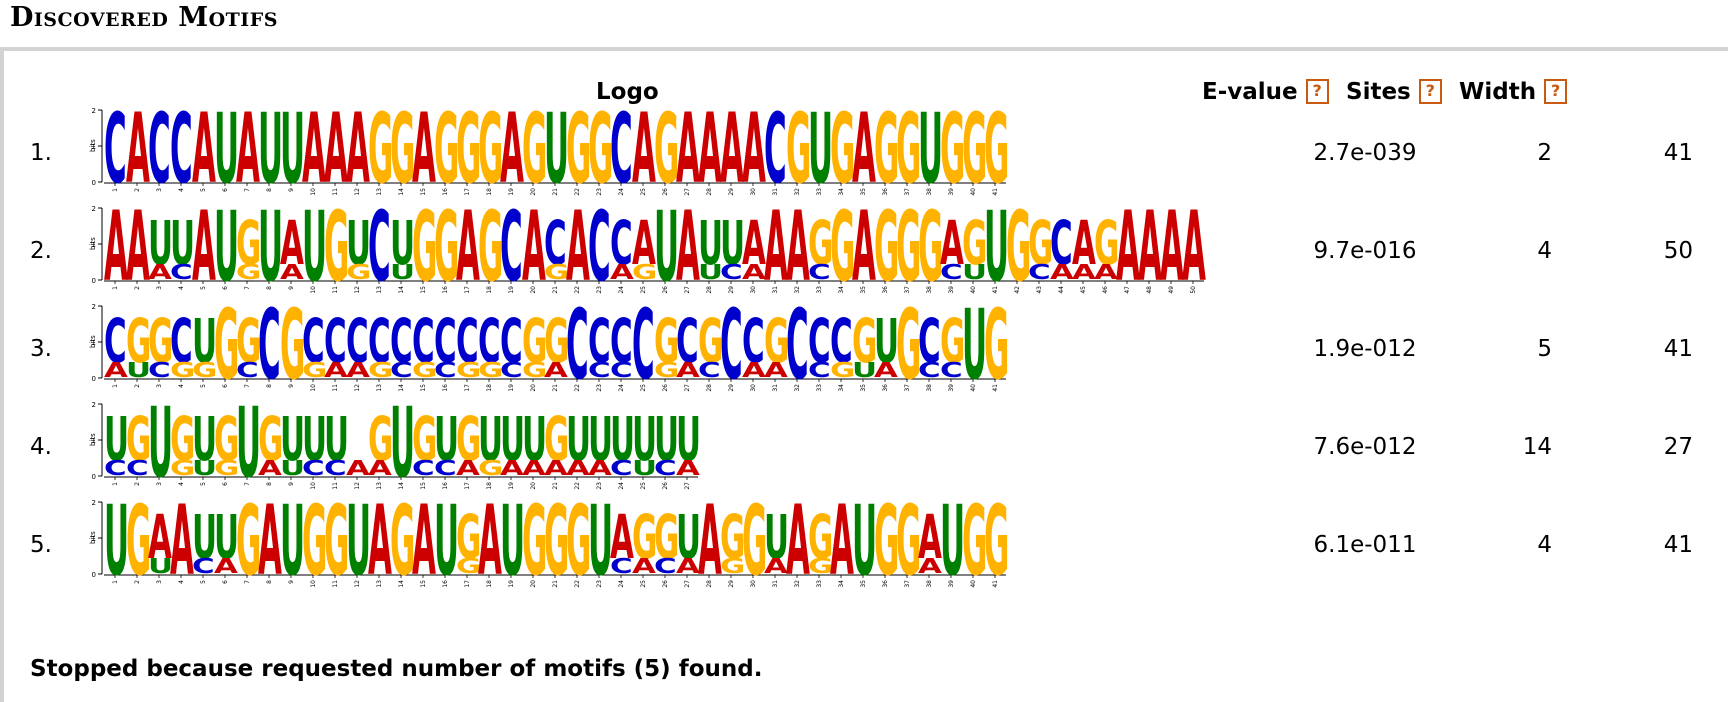 This screenshot has height=702, width=1728. Describe the element at coordinates (665, 486) in the screenshot. I see `logo-x-tick-label: 26` at that location.